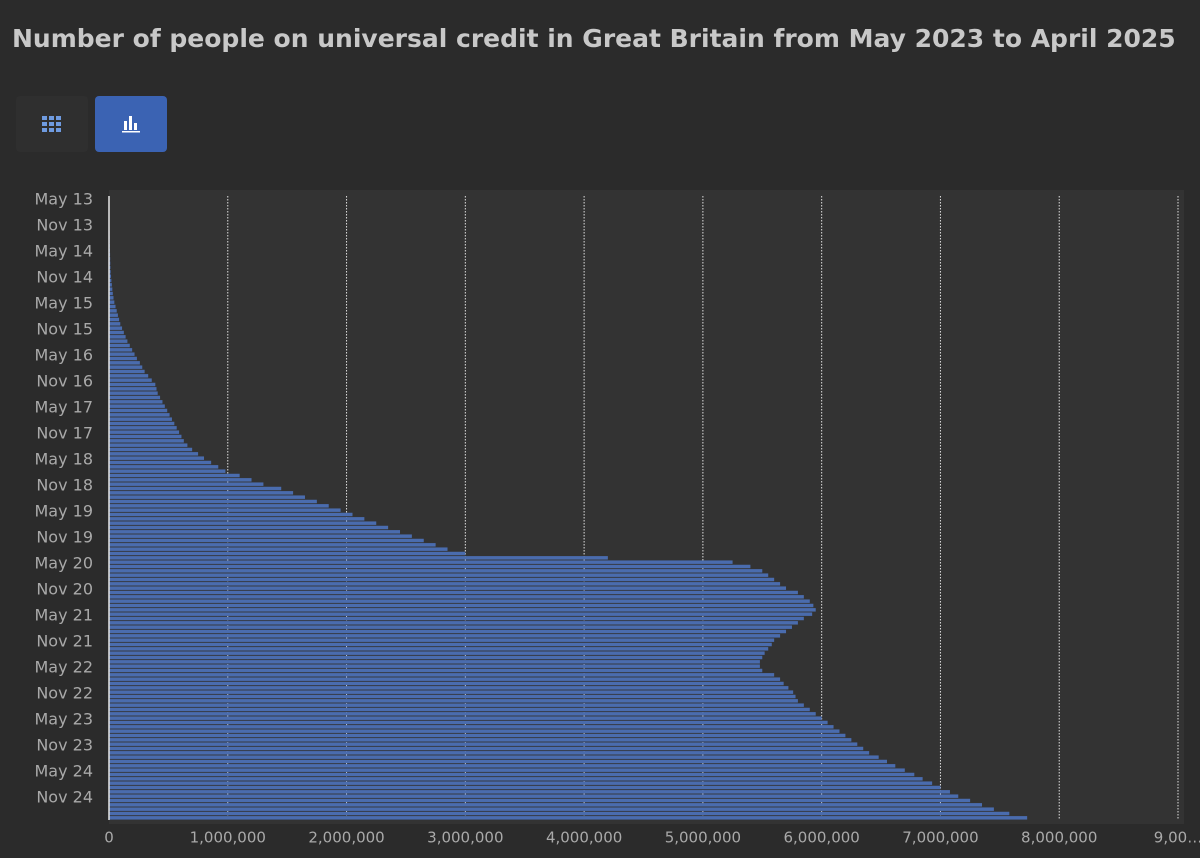 The image size is (1200, 858). I want to click on table-view-button, so click(52, 124).